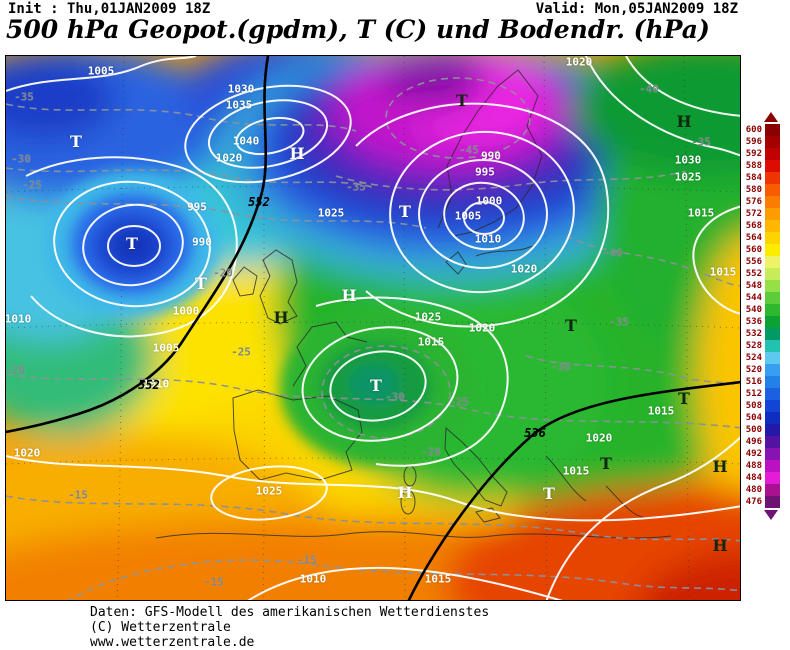 The height and width of the screenshot is (650, 790). I want to click on legend-value: 548, so click(753, 286).